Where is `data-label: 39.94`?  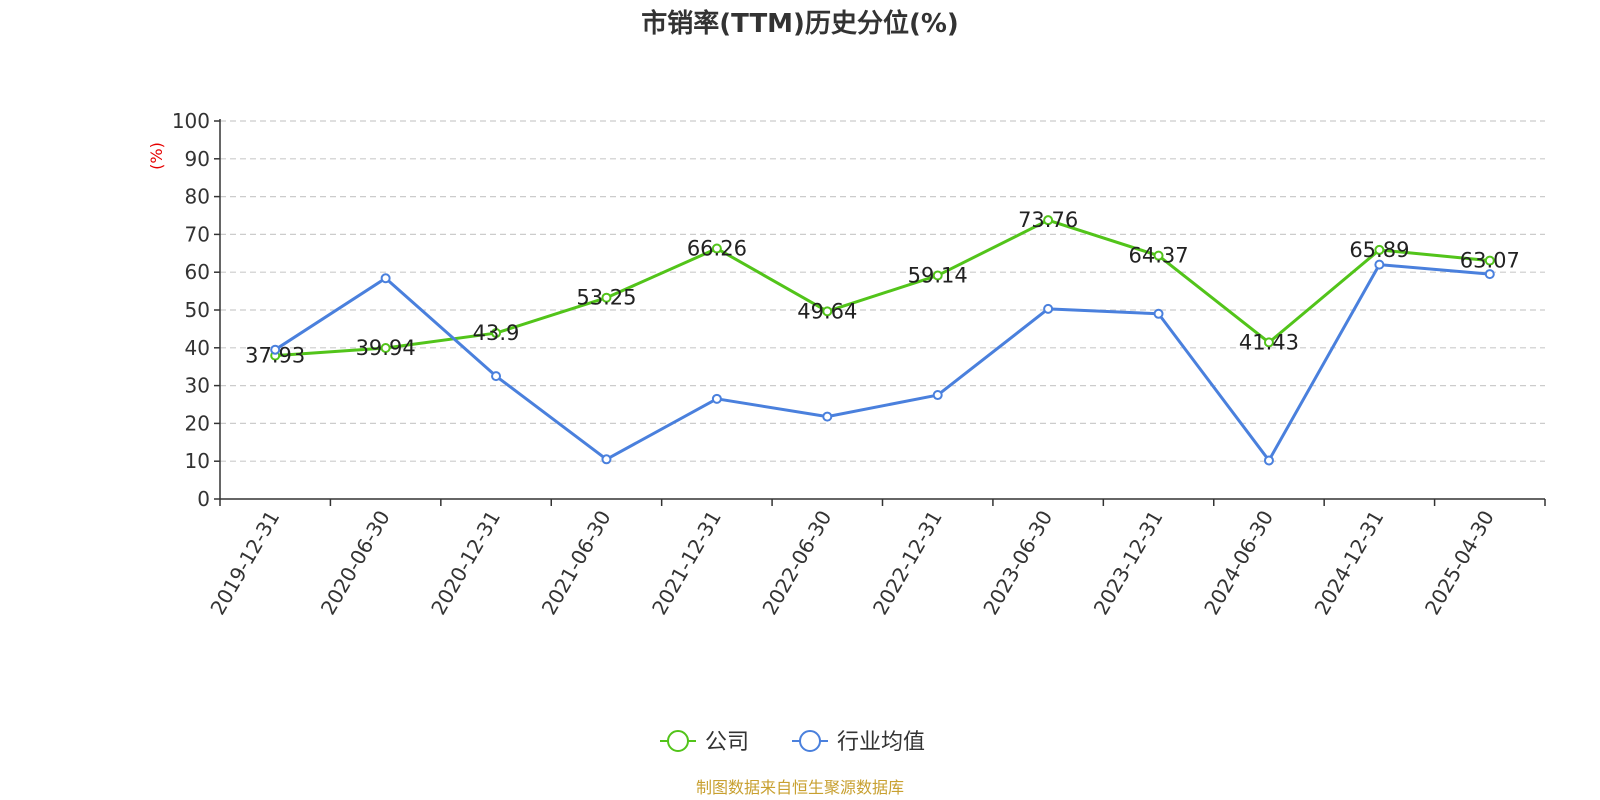 data-label: 39.94 is located at coordinates (386, 348).